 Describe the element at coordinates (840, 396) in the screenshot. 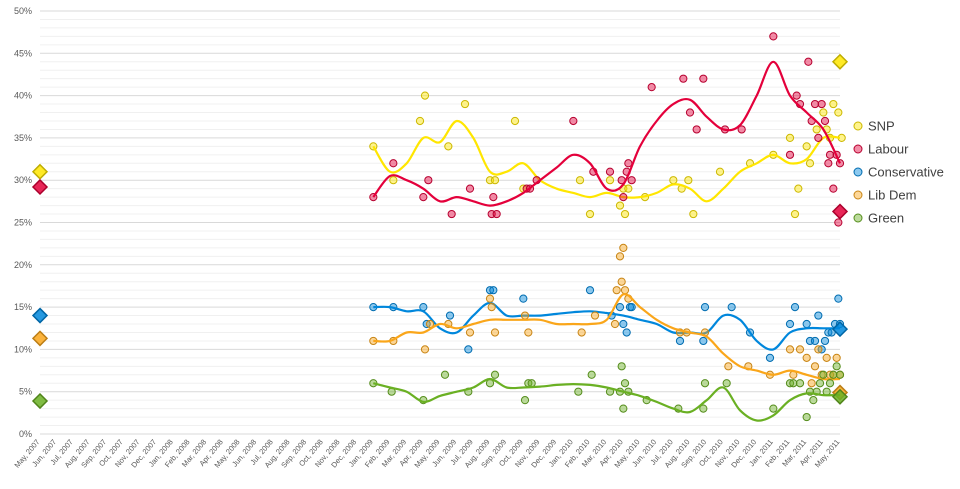

I see `green-2011-result-marker` at that location.